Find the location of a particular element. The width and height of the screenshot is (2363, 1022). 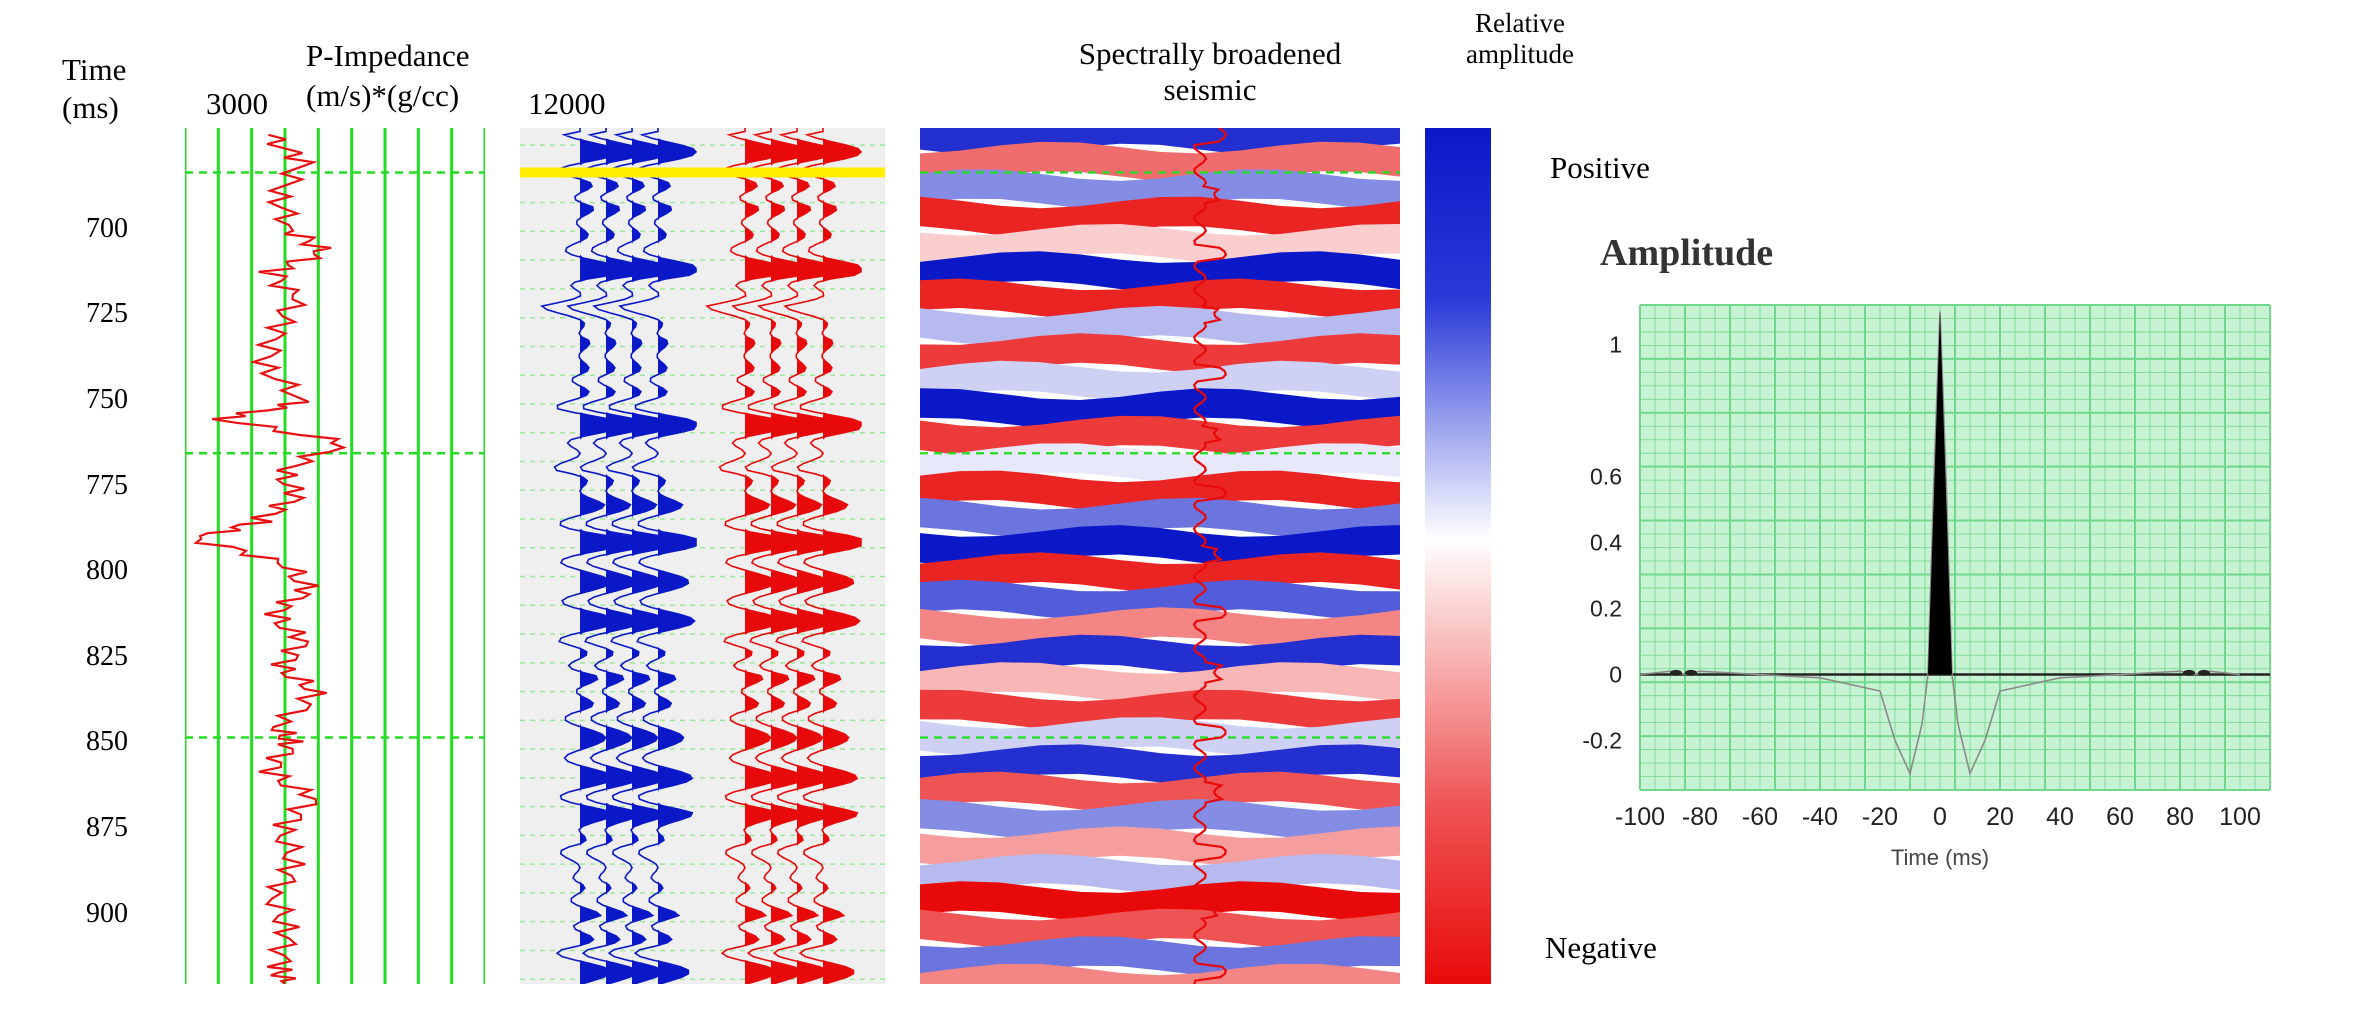

impedance-background is located at coordinates (335, 556).